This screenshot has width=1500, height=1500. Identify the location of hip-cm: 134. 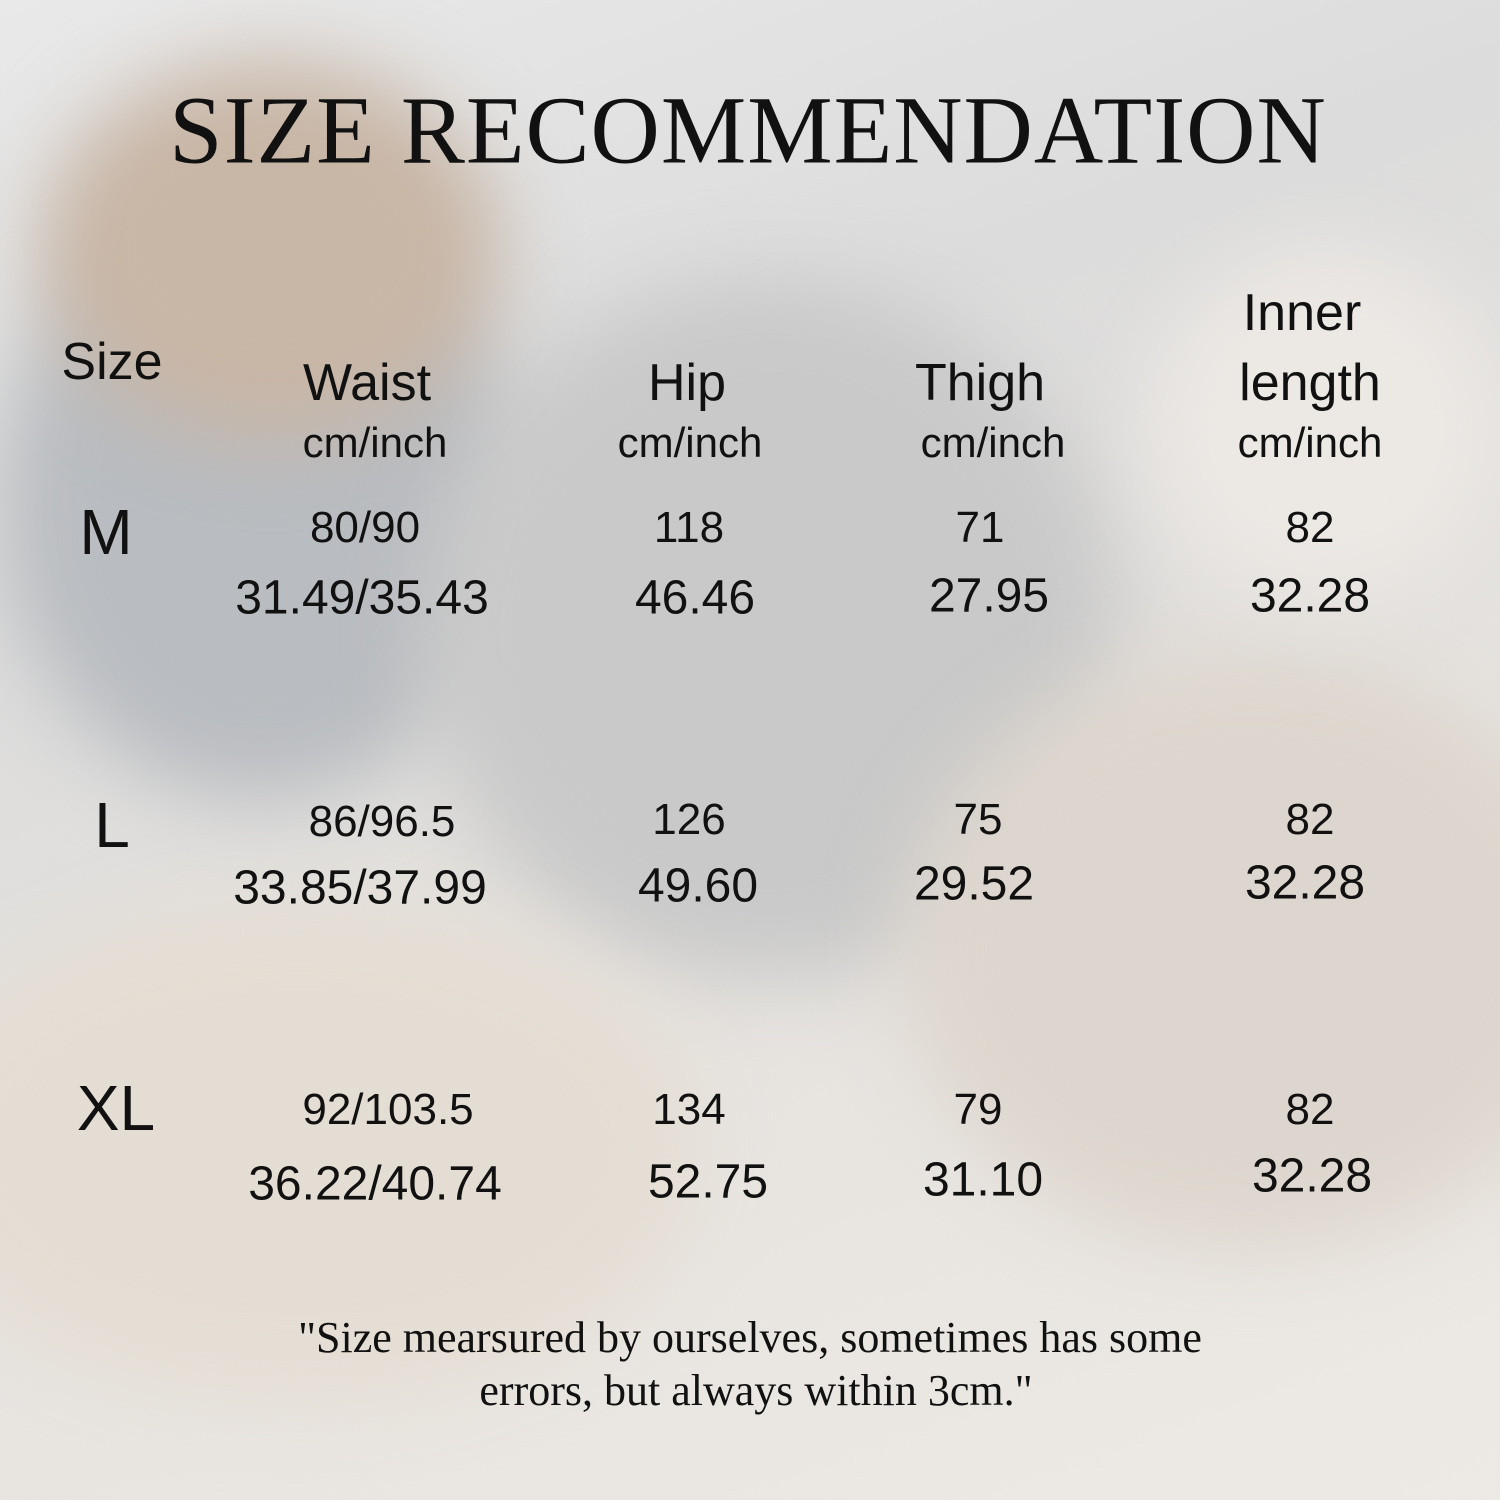
(689, 1109).